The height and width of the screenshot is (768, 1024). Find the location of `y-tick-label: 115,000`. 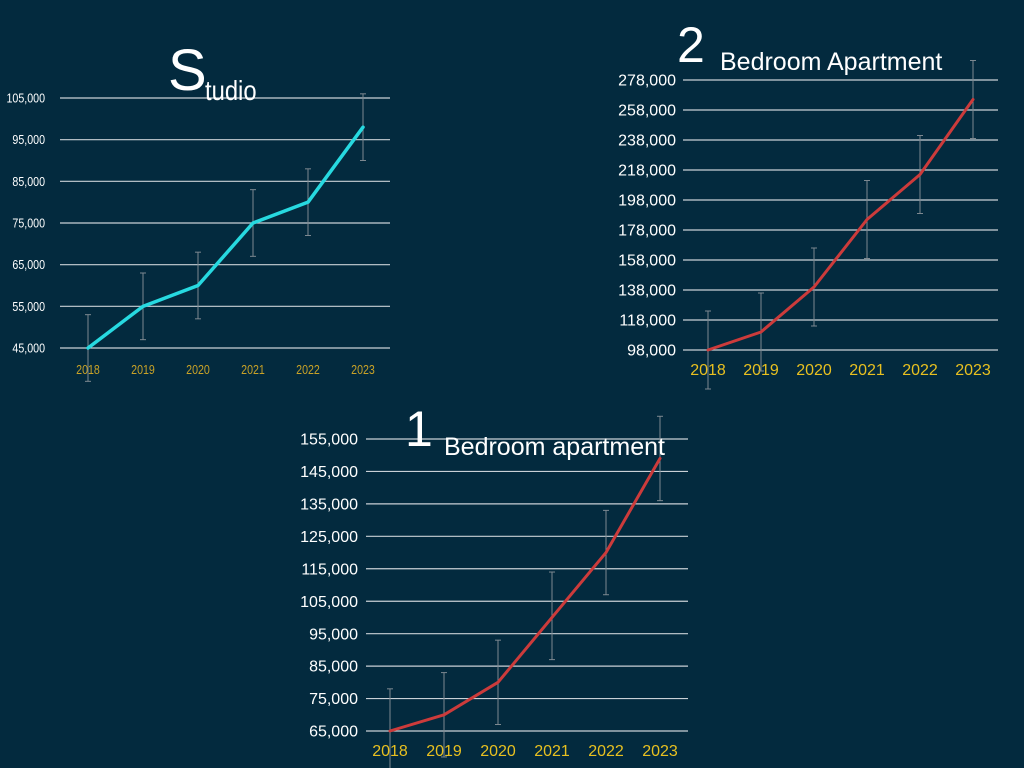

y-tick-label: 115,000 is located at coordinates (329, 569).